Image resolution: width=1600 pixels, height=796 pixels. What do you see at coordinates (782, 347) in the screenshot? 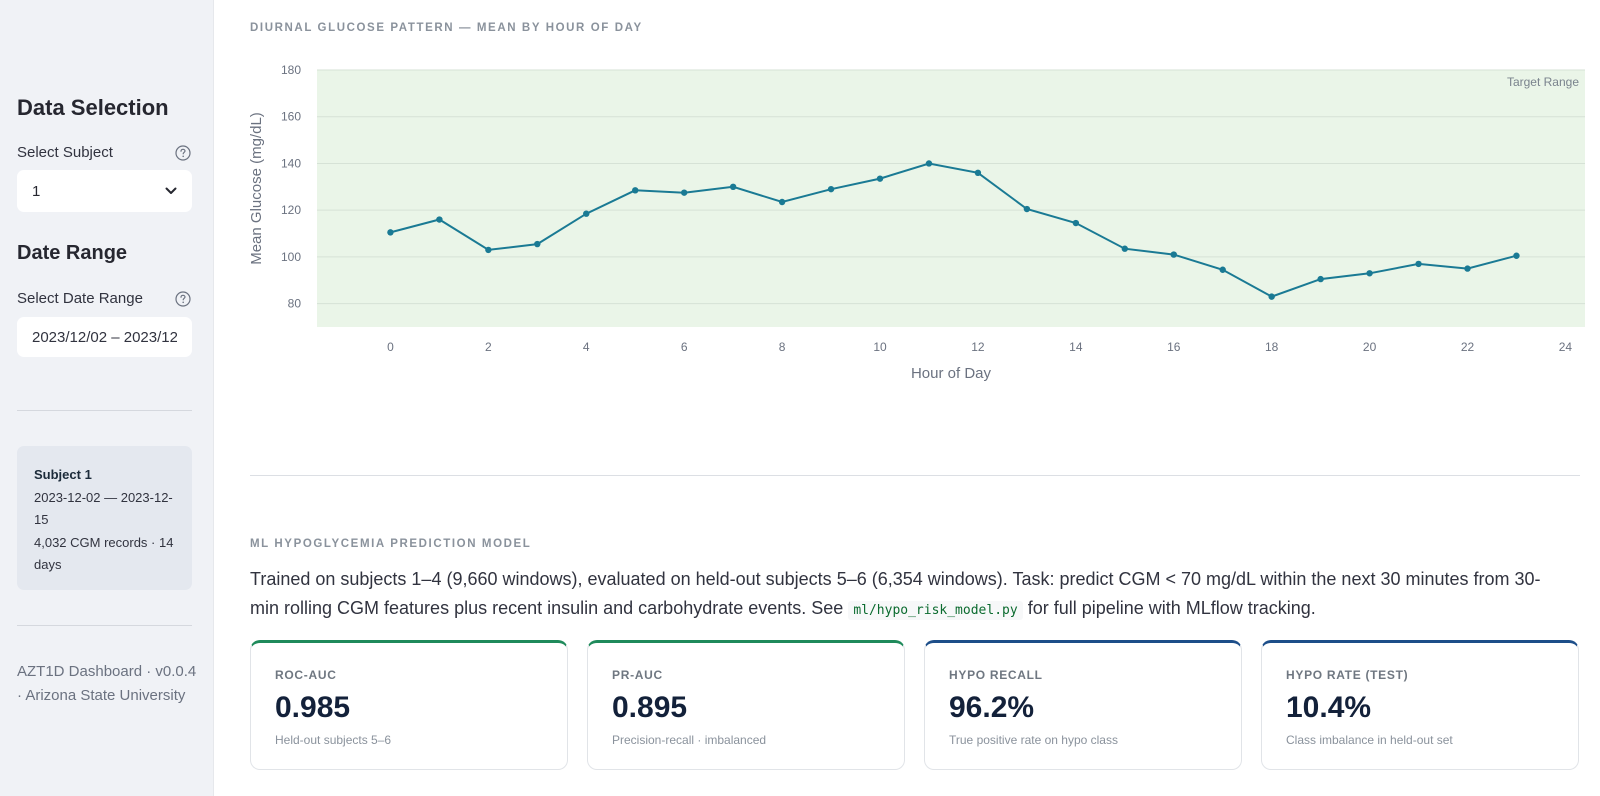
I see `x-tick-label: 8` at bounding box center [782, 347].